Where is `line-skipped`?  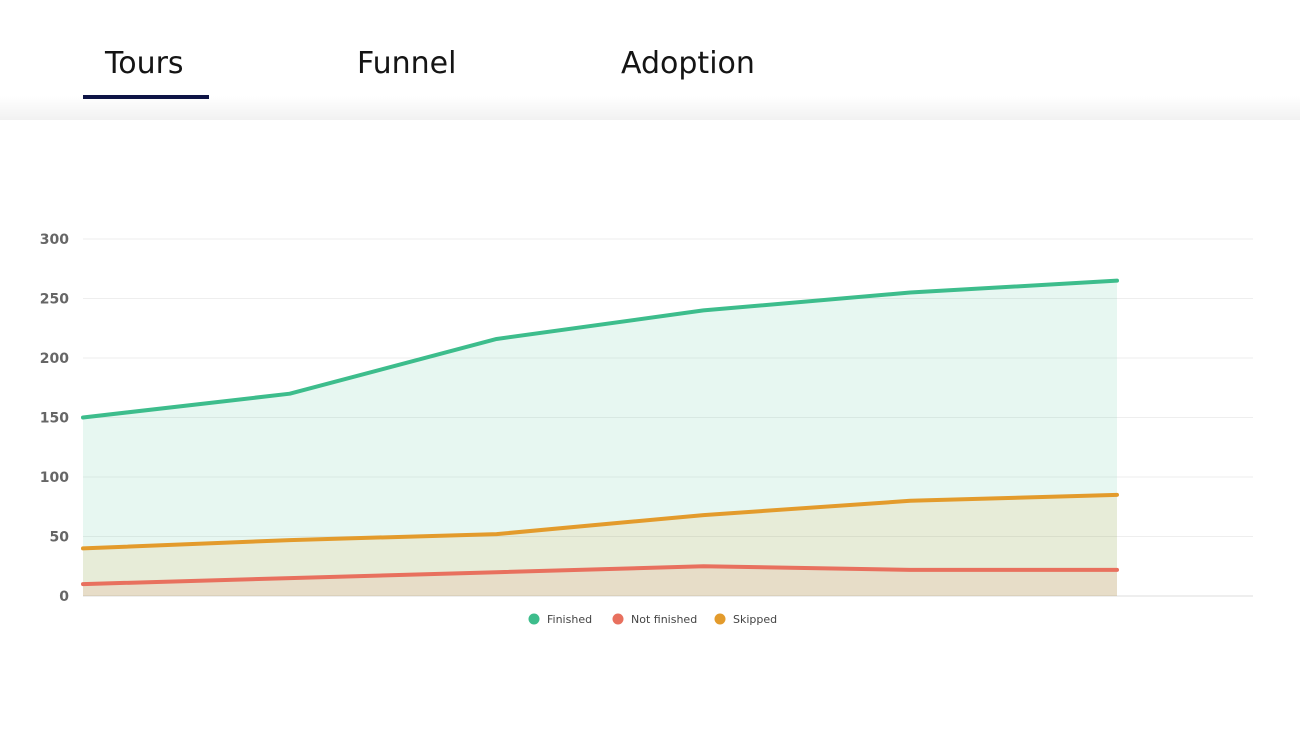
line-skipped is located at coordinates (600, 521).